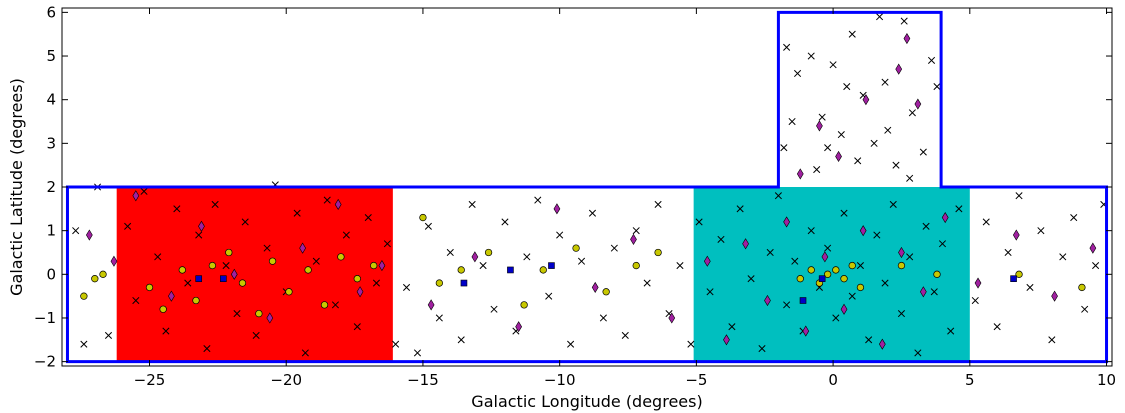 The height and width of the screenshot is (413, 1125). I want to click on y-tick-label: 3, so click(51, 143).